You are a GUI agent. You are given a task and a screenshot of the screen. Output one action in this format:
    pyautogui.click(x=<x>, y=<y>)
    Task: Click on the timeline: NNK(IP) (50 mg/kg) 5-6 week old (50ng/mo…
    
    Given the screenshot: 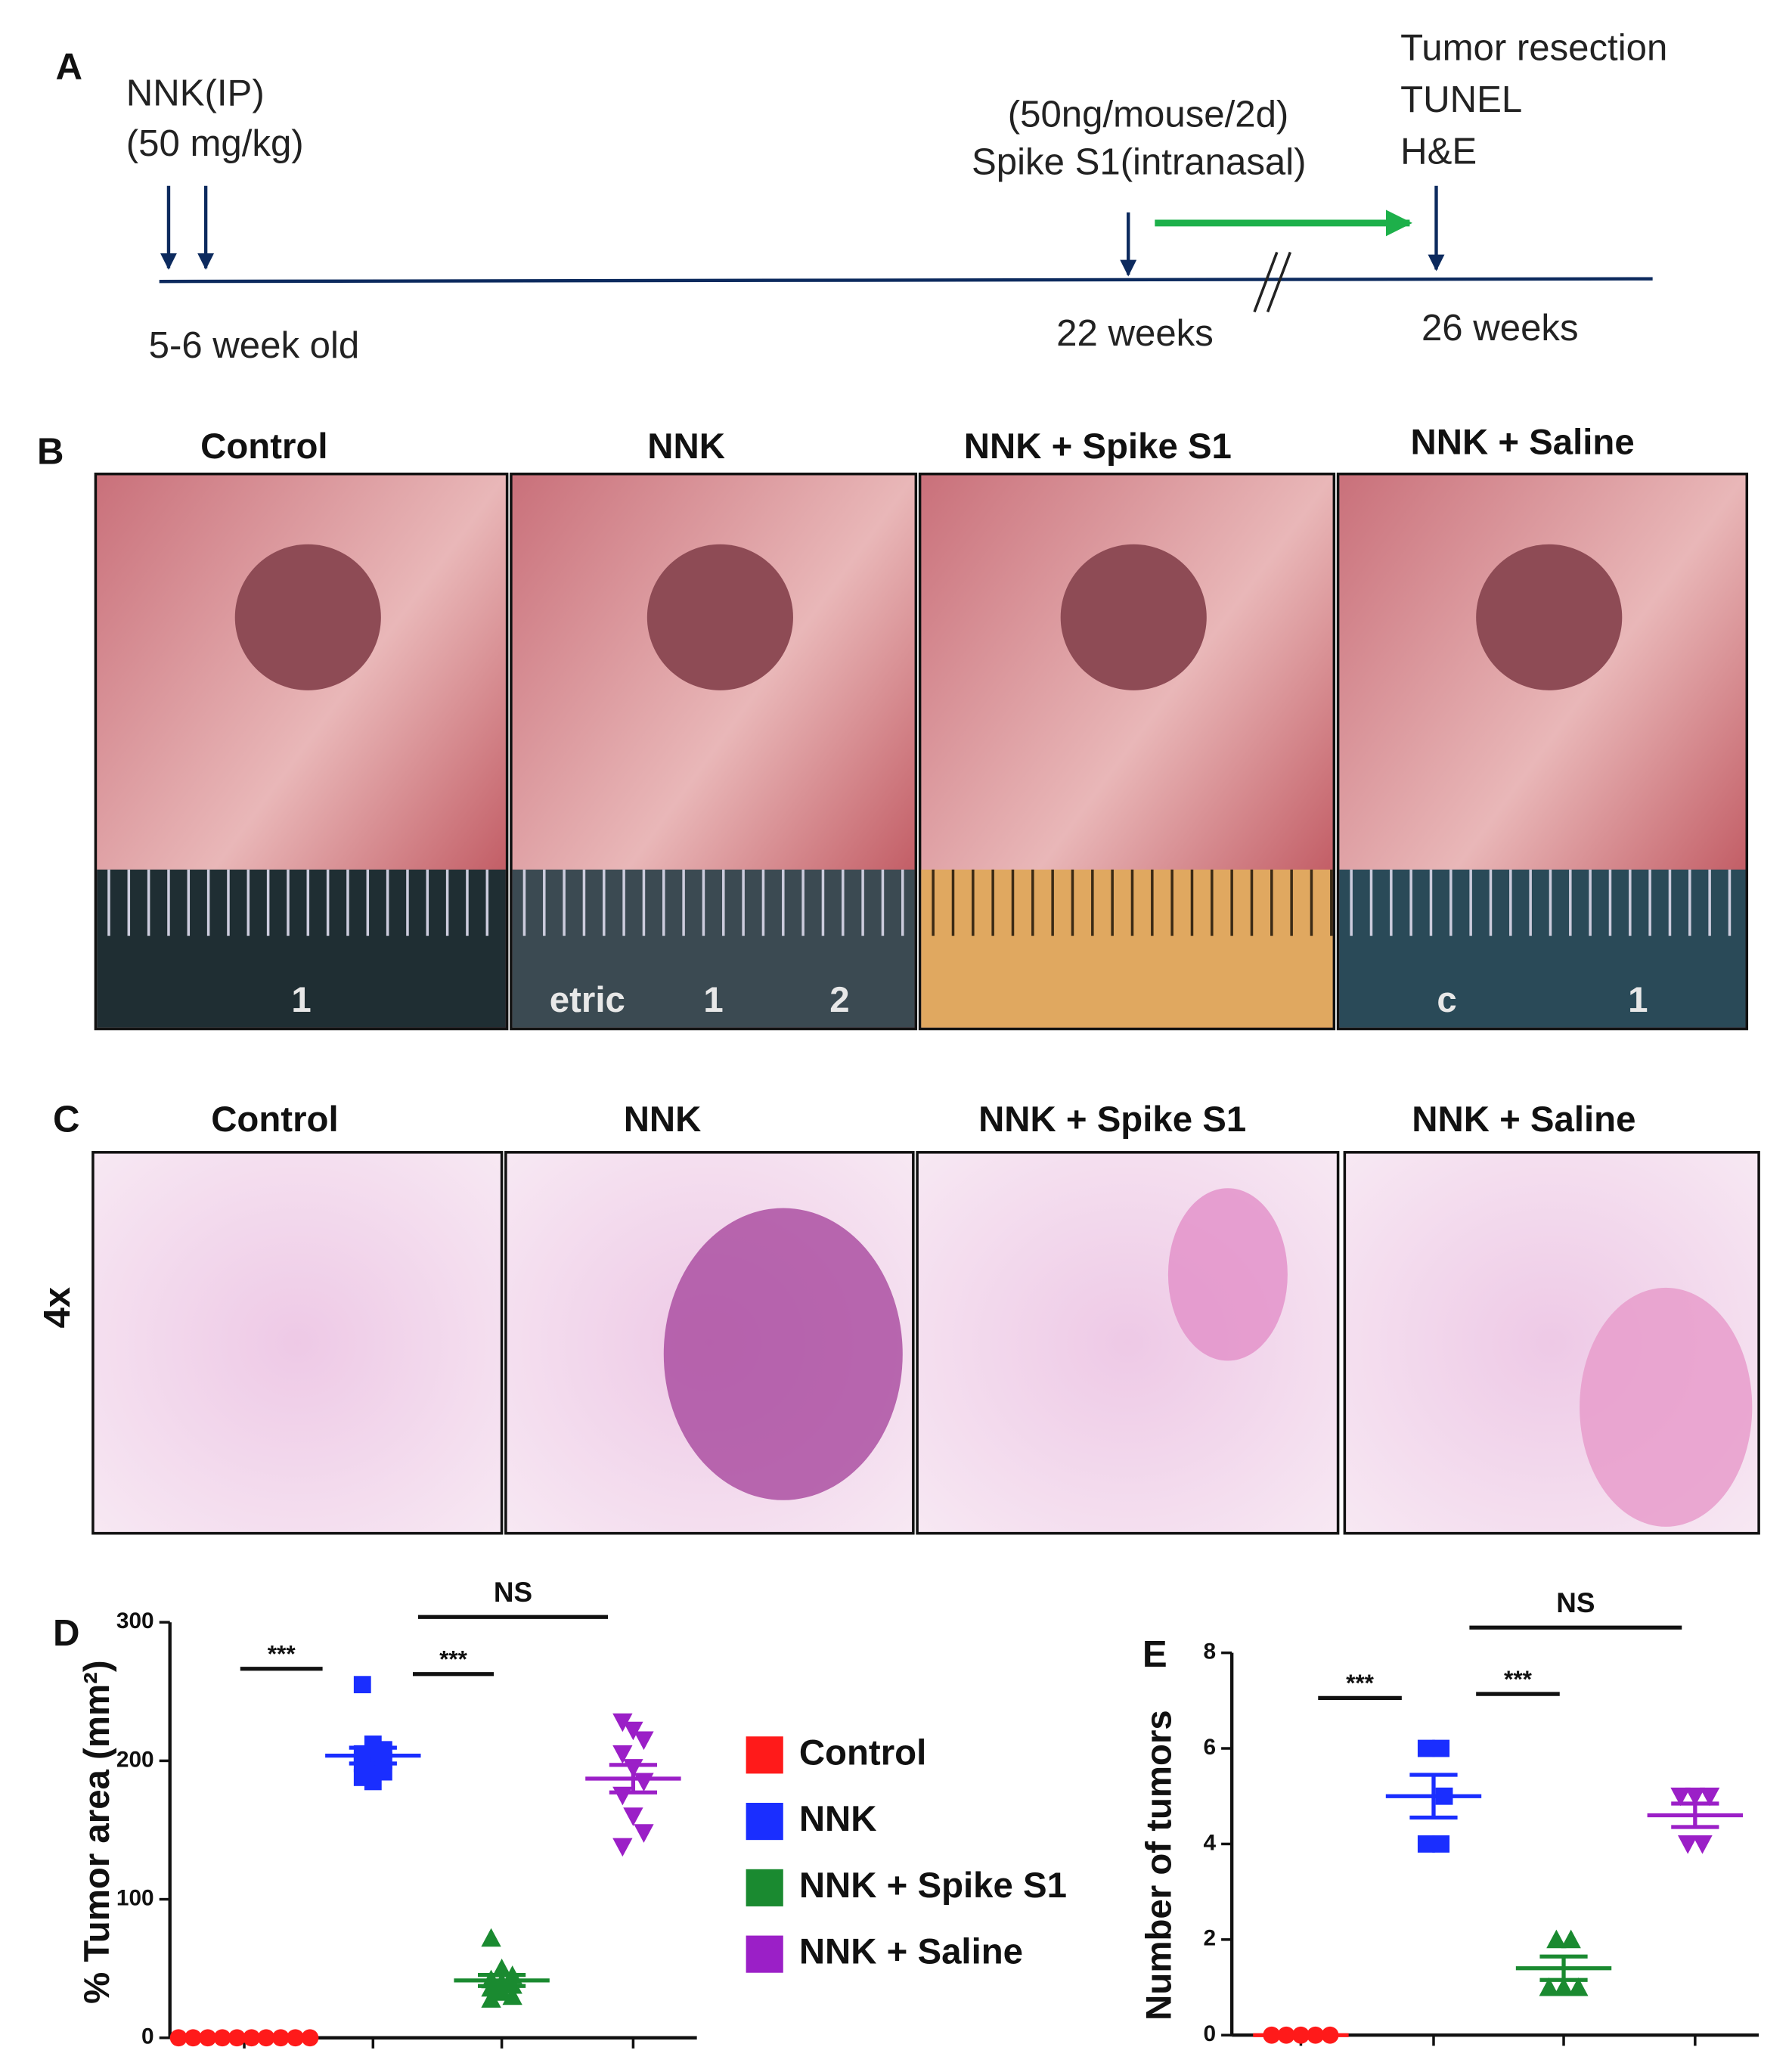 What is the action you would take?
    pyautogui.click(x=897, y=197)
    